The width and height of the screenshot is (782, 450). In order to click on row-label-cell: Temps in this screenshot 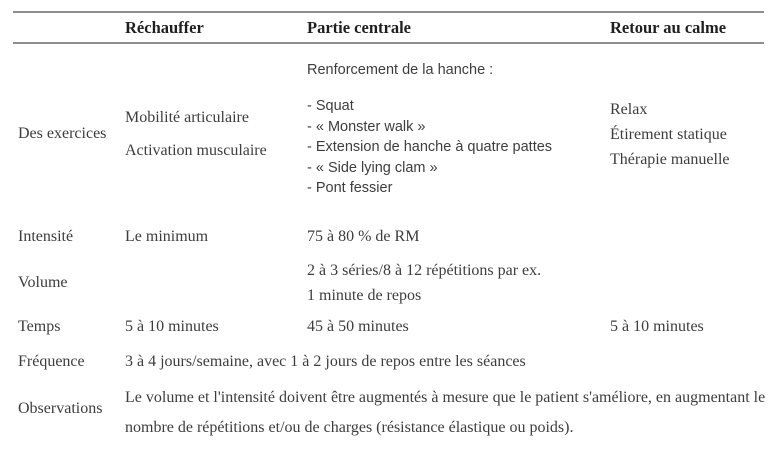, I will do `click(69, 328)`.